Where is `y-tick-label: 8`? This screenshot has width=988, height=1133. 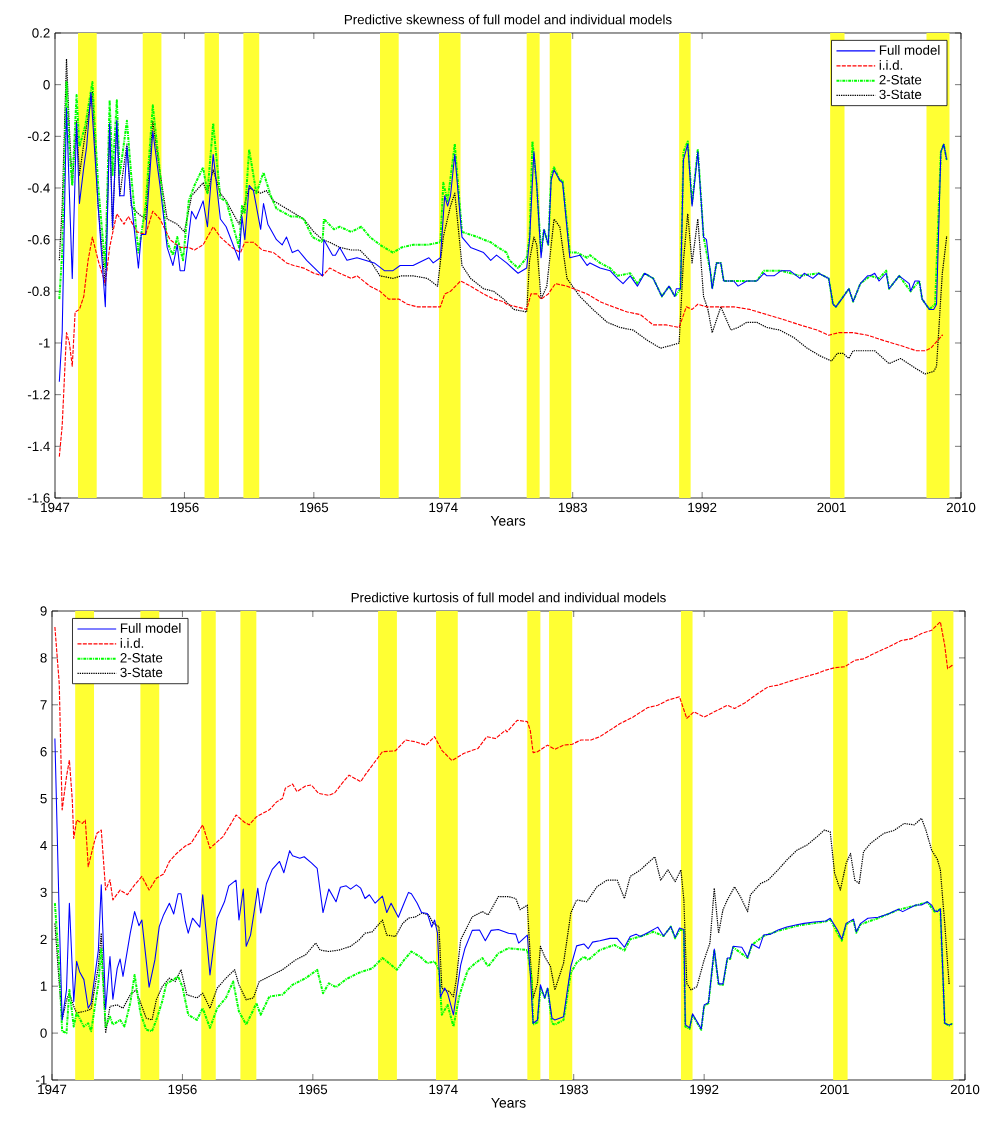 y-tick-label: 8 is located at coordinates (43, 658).